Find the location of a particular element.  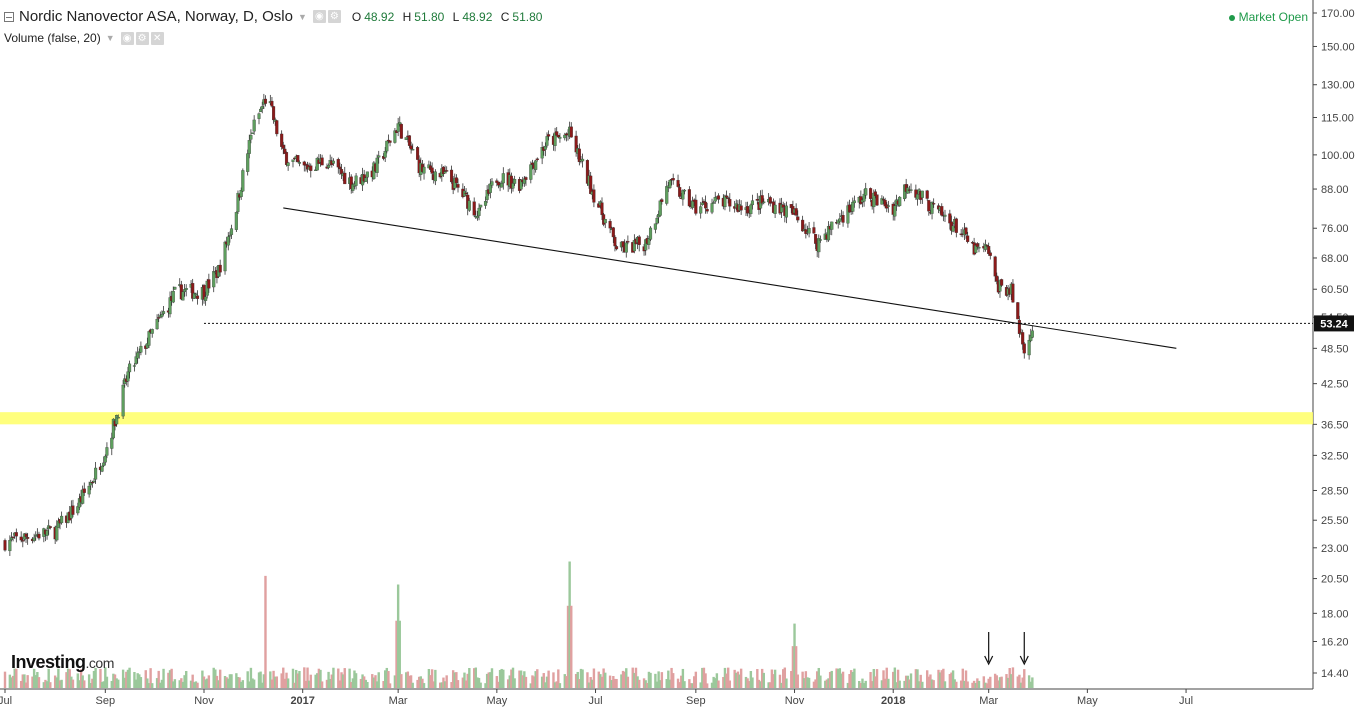

down-arrow-icon is located at coordinates (1024, 649).